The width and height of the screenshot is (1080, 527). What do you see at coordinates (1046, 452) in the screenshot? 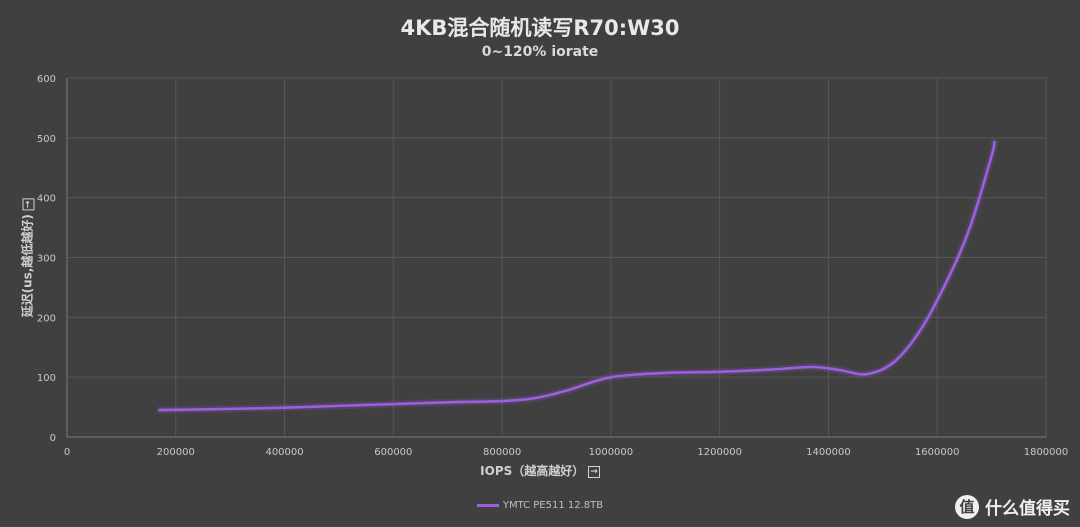
I see `x-tick-label: 1800000` at bounding box center [1046, 452].